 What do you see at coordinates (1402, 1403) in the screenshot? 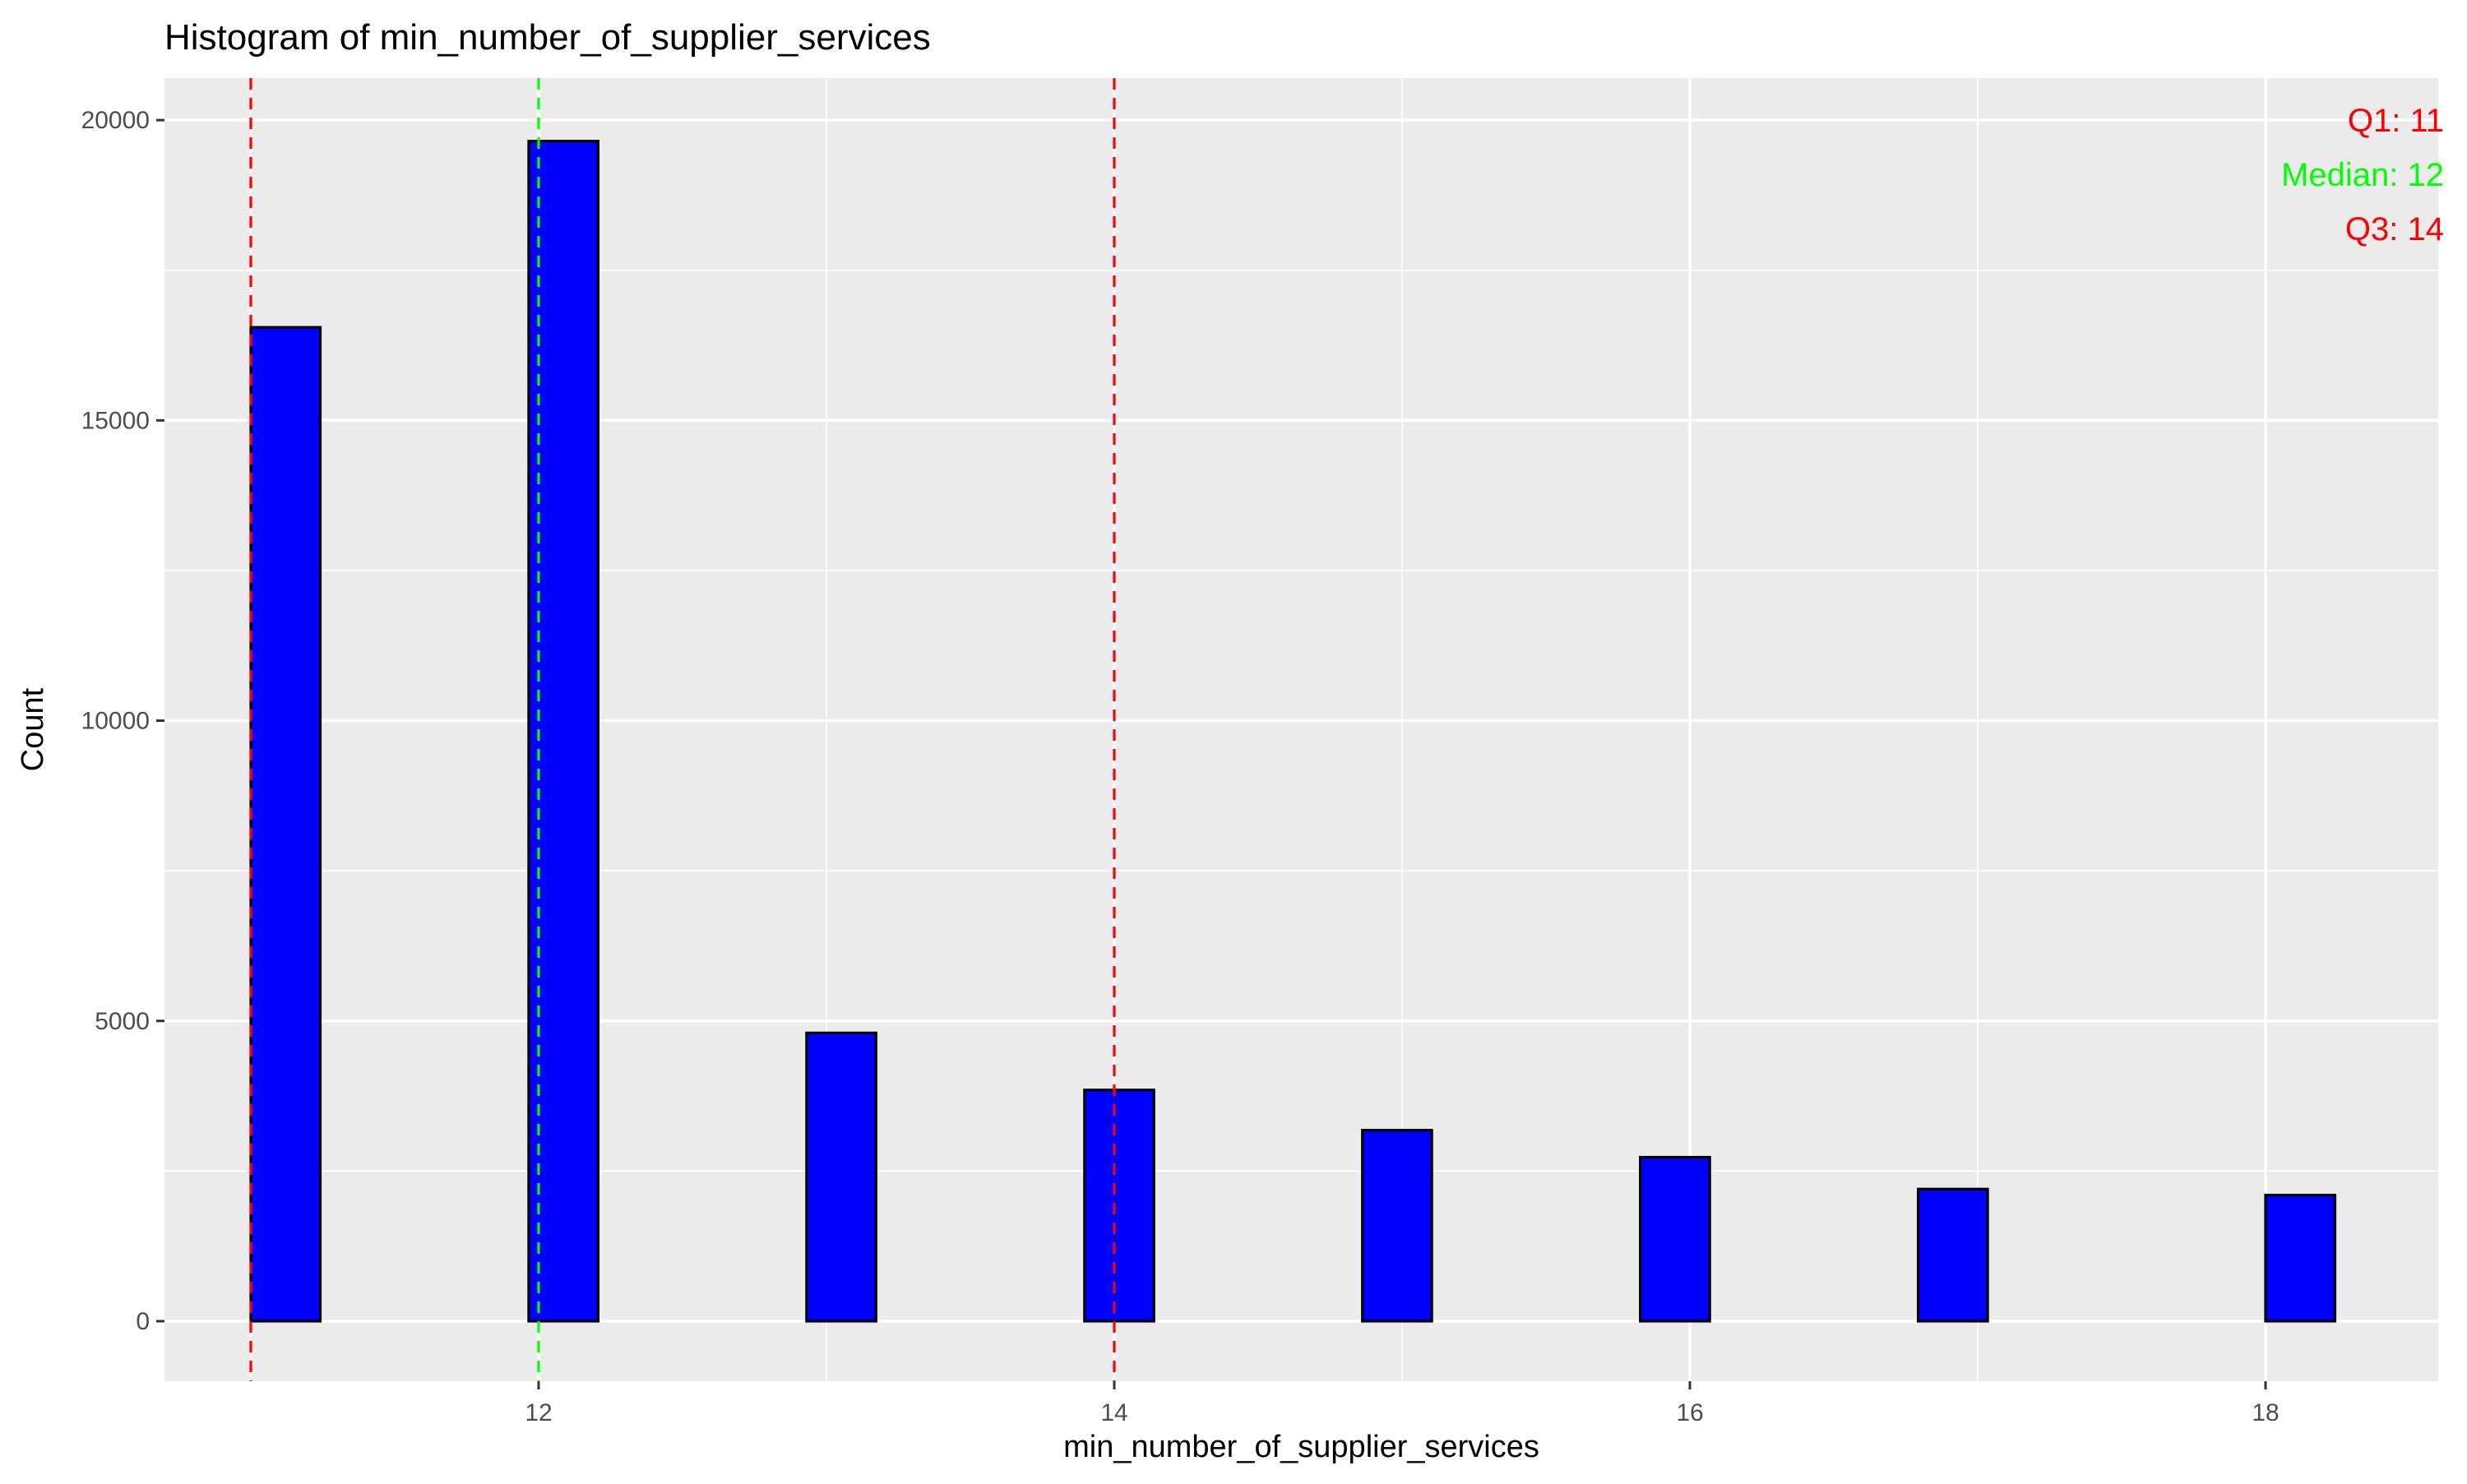
I see `x-axis-ticks: 12 14 16 18` at bounding box center [1402, 1403].